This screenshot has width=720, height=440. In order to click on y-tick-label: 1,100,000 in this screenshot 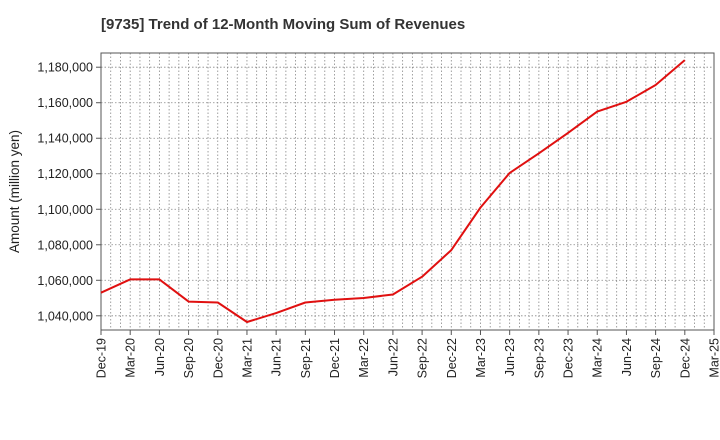, I will do `click(65, 210)`.